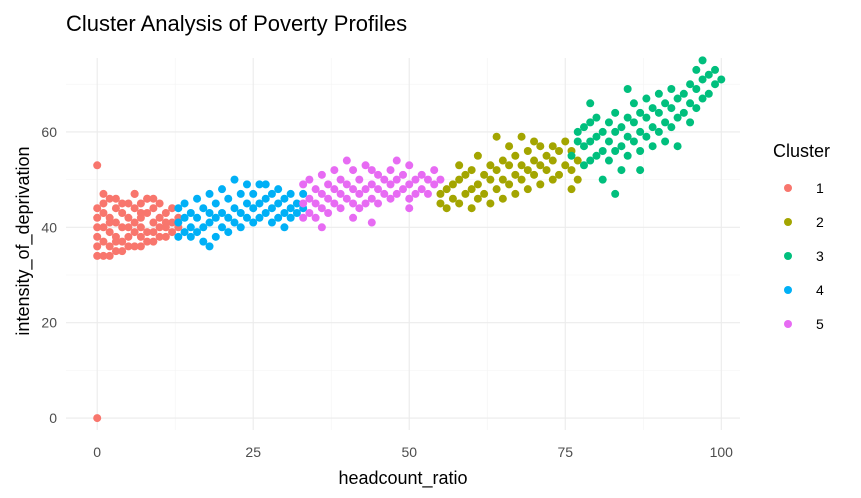 The image size is (861, 498). Describe the element at coordinates (820, 324) in the screenshot. I see `legend-label-5: 5` at that location.